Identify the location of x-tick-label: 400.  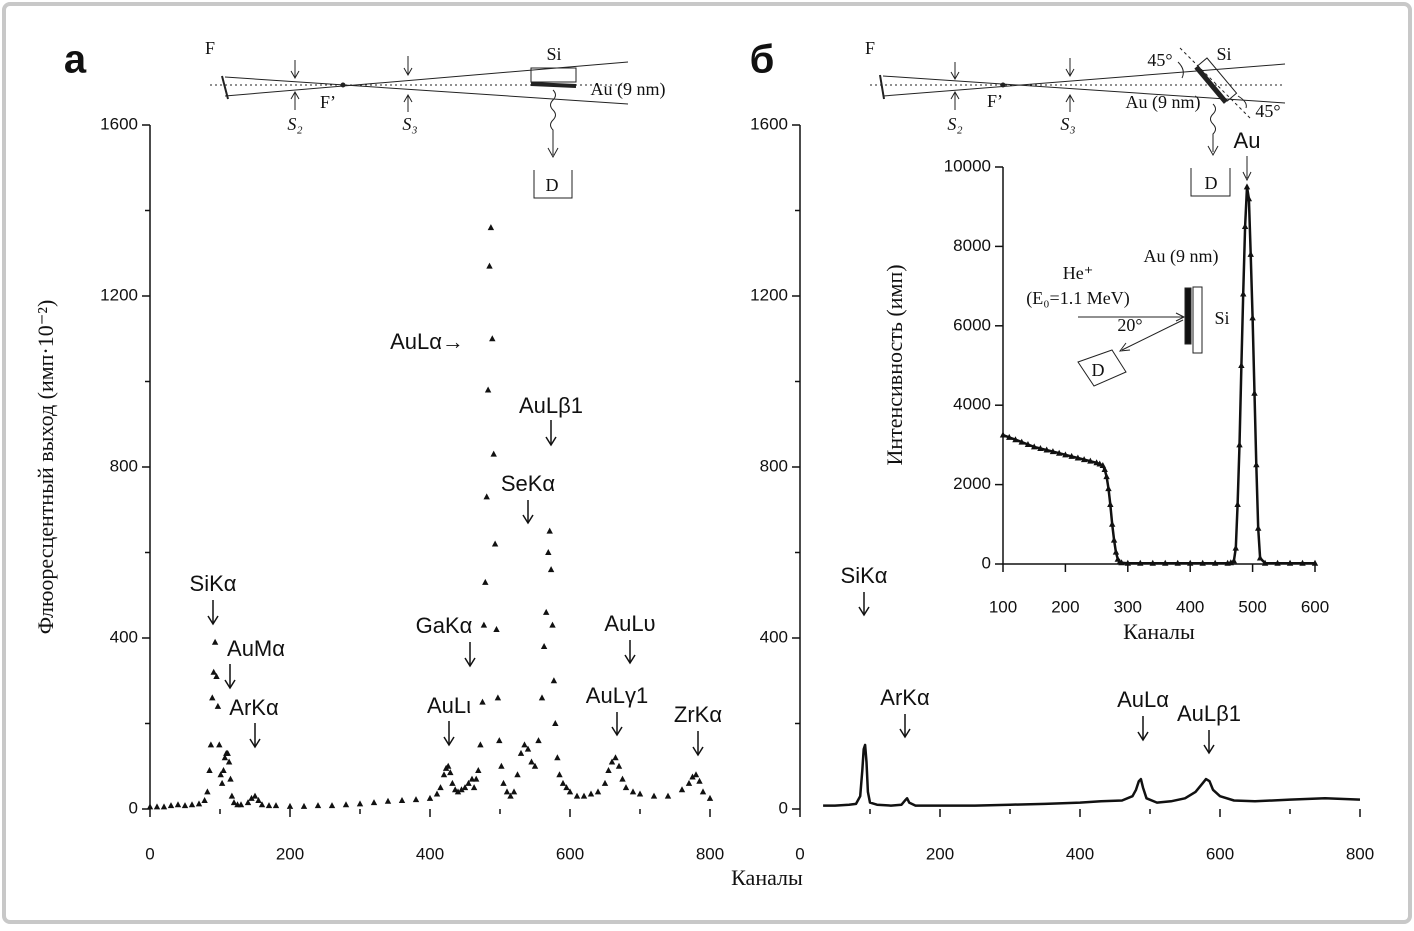
(1080, 853).